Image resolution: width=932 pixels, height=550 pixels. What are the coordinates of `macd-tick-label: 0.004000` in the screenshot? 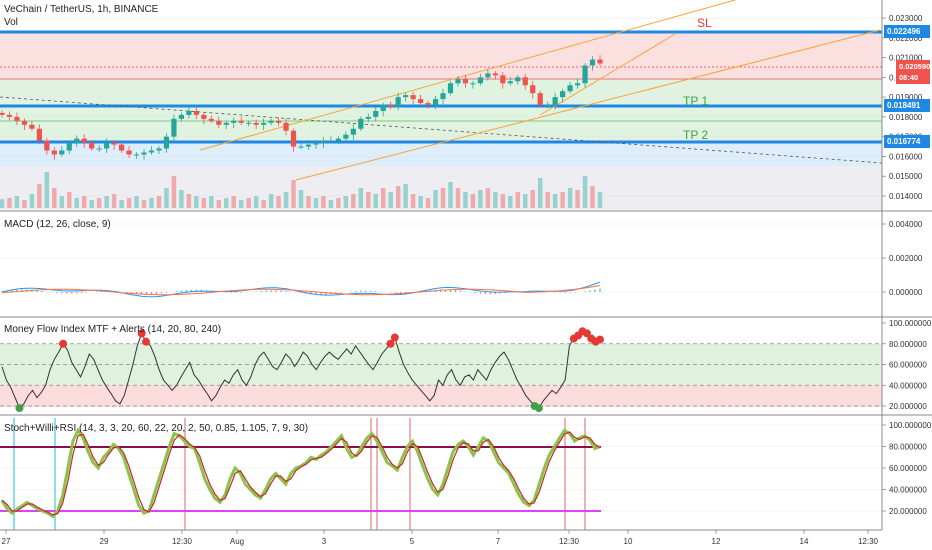 It's located at (906, 224).